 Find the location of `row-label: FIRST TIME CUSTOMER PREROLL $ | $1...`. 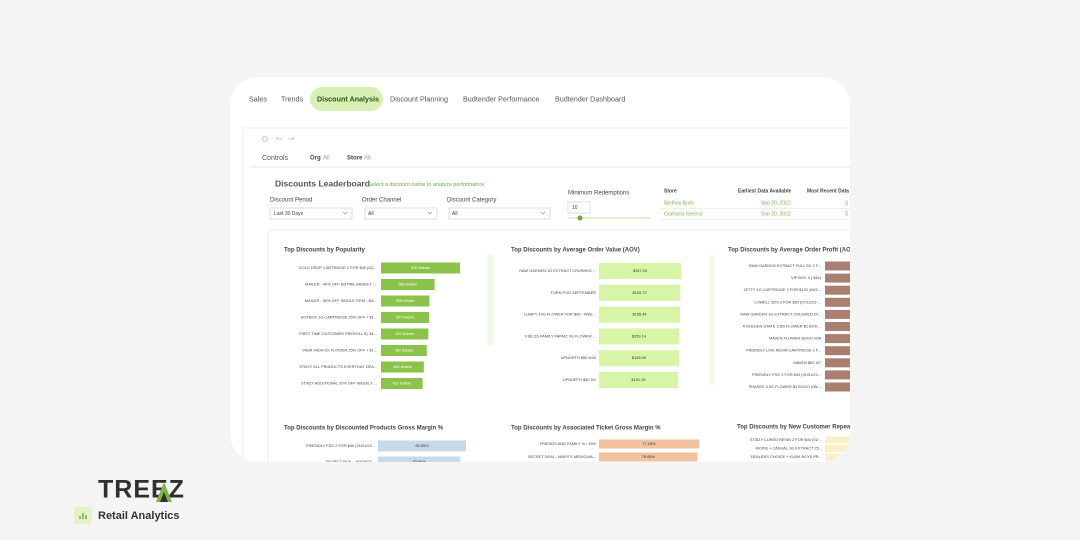

row-label: FIRST TIME CUSTOMER PREROLL $ | $1... is located at coordinates (338, 333).